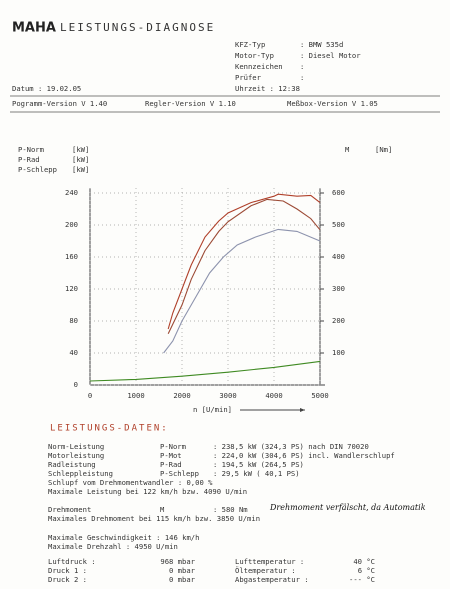  What do you see at coordinates (248, 77) in the screenshot?
I see `vehicle-label: Prüfer` at bounding box center [248, 77].